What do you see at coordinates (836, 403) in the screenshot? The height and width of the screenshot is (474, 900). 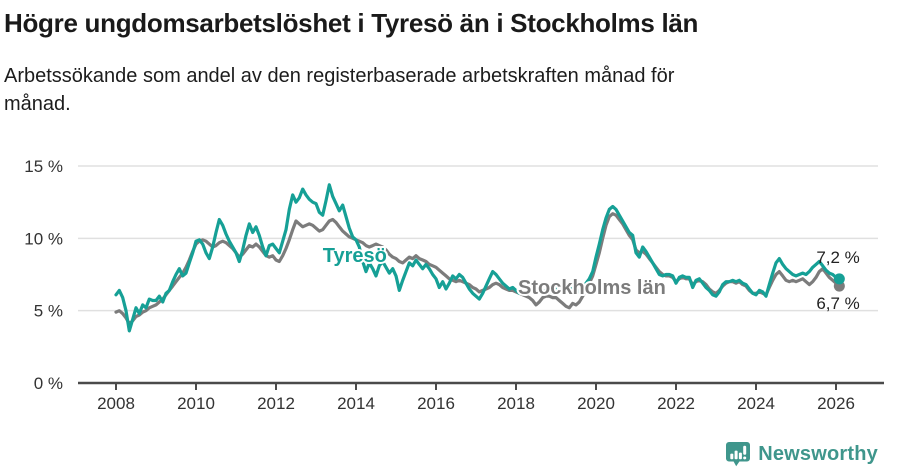 I see `x-axis-tick-label: 2026` at bounding box center [836, 403].